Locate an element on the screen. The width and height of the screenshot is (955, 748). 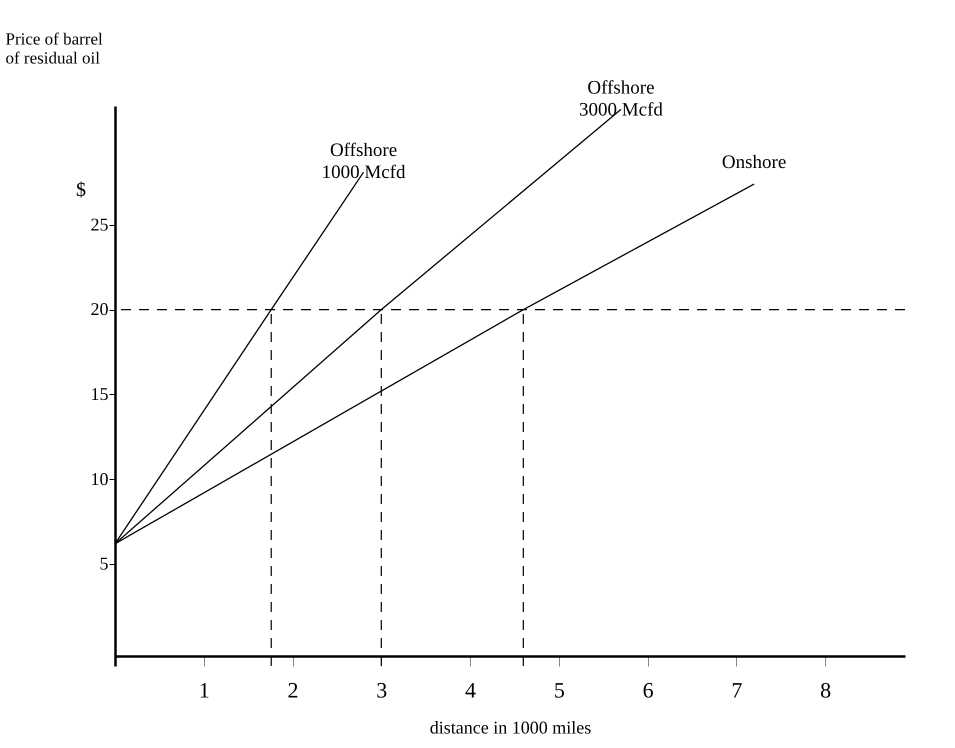
x-tick-label: 7 is located at coordinates (736, 690).